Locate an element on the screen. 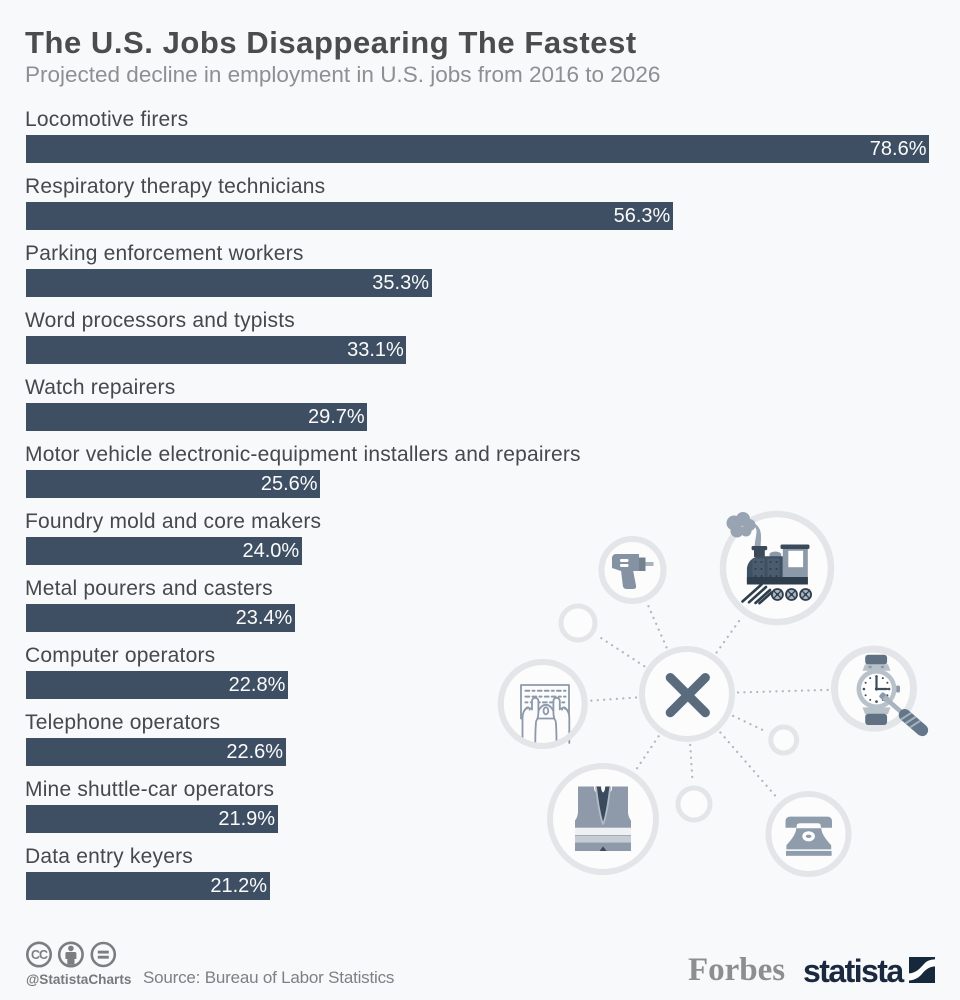 The width and height of the screenshot is (960, 1000). svg-text: CC is located at coordinates (39, 955).